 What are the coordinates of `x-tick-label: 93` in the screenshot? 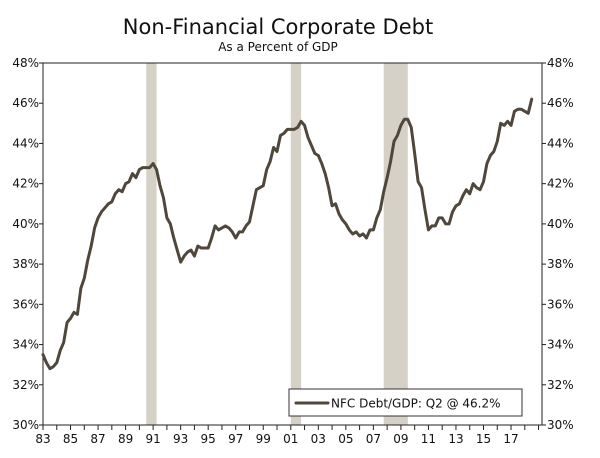 It's located at (180, 439).